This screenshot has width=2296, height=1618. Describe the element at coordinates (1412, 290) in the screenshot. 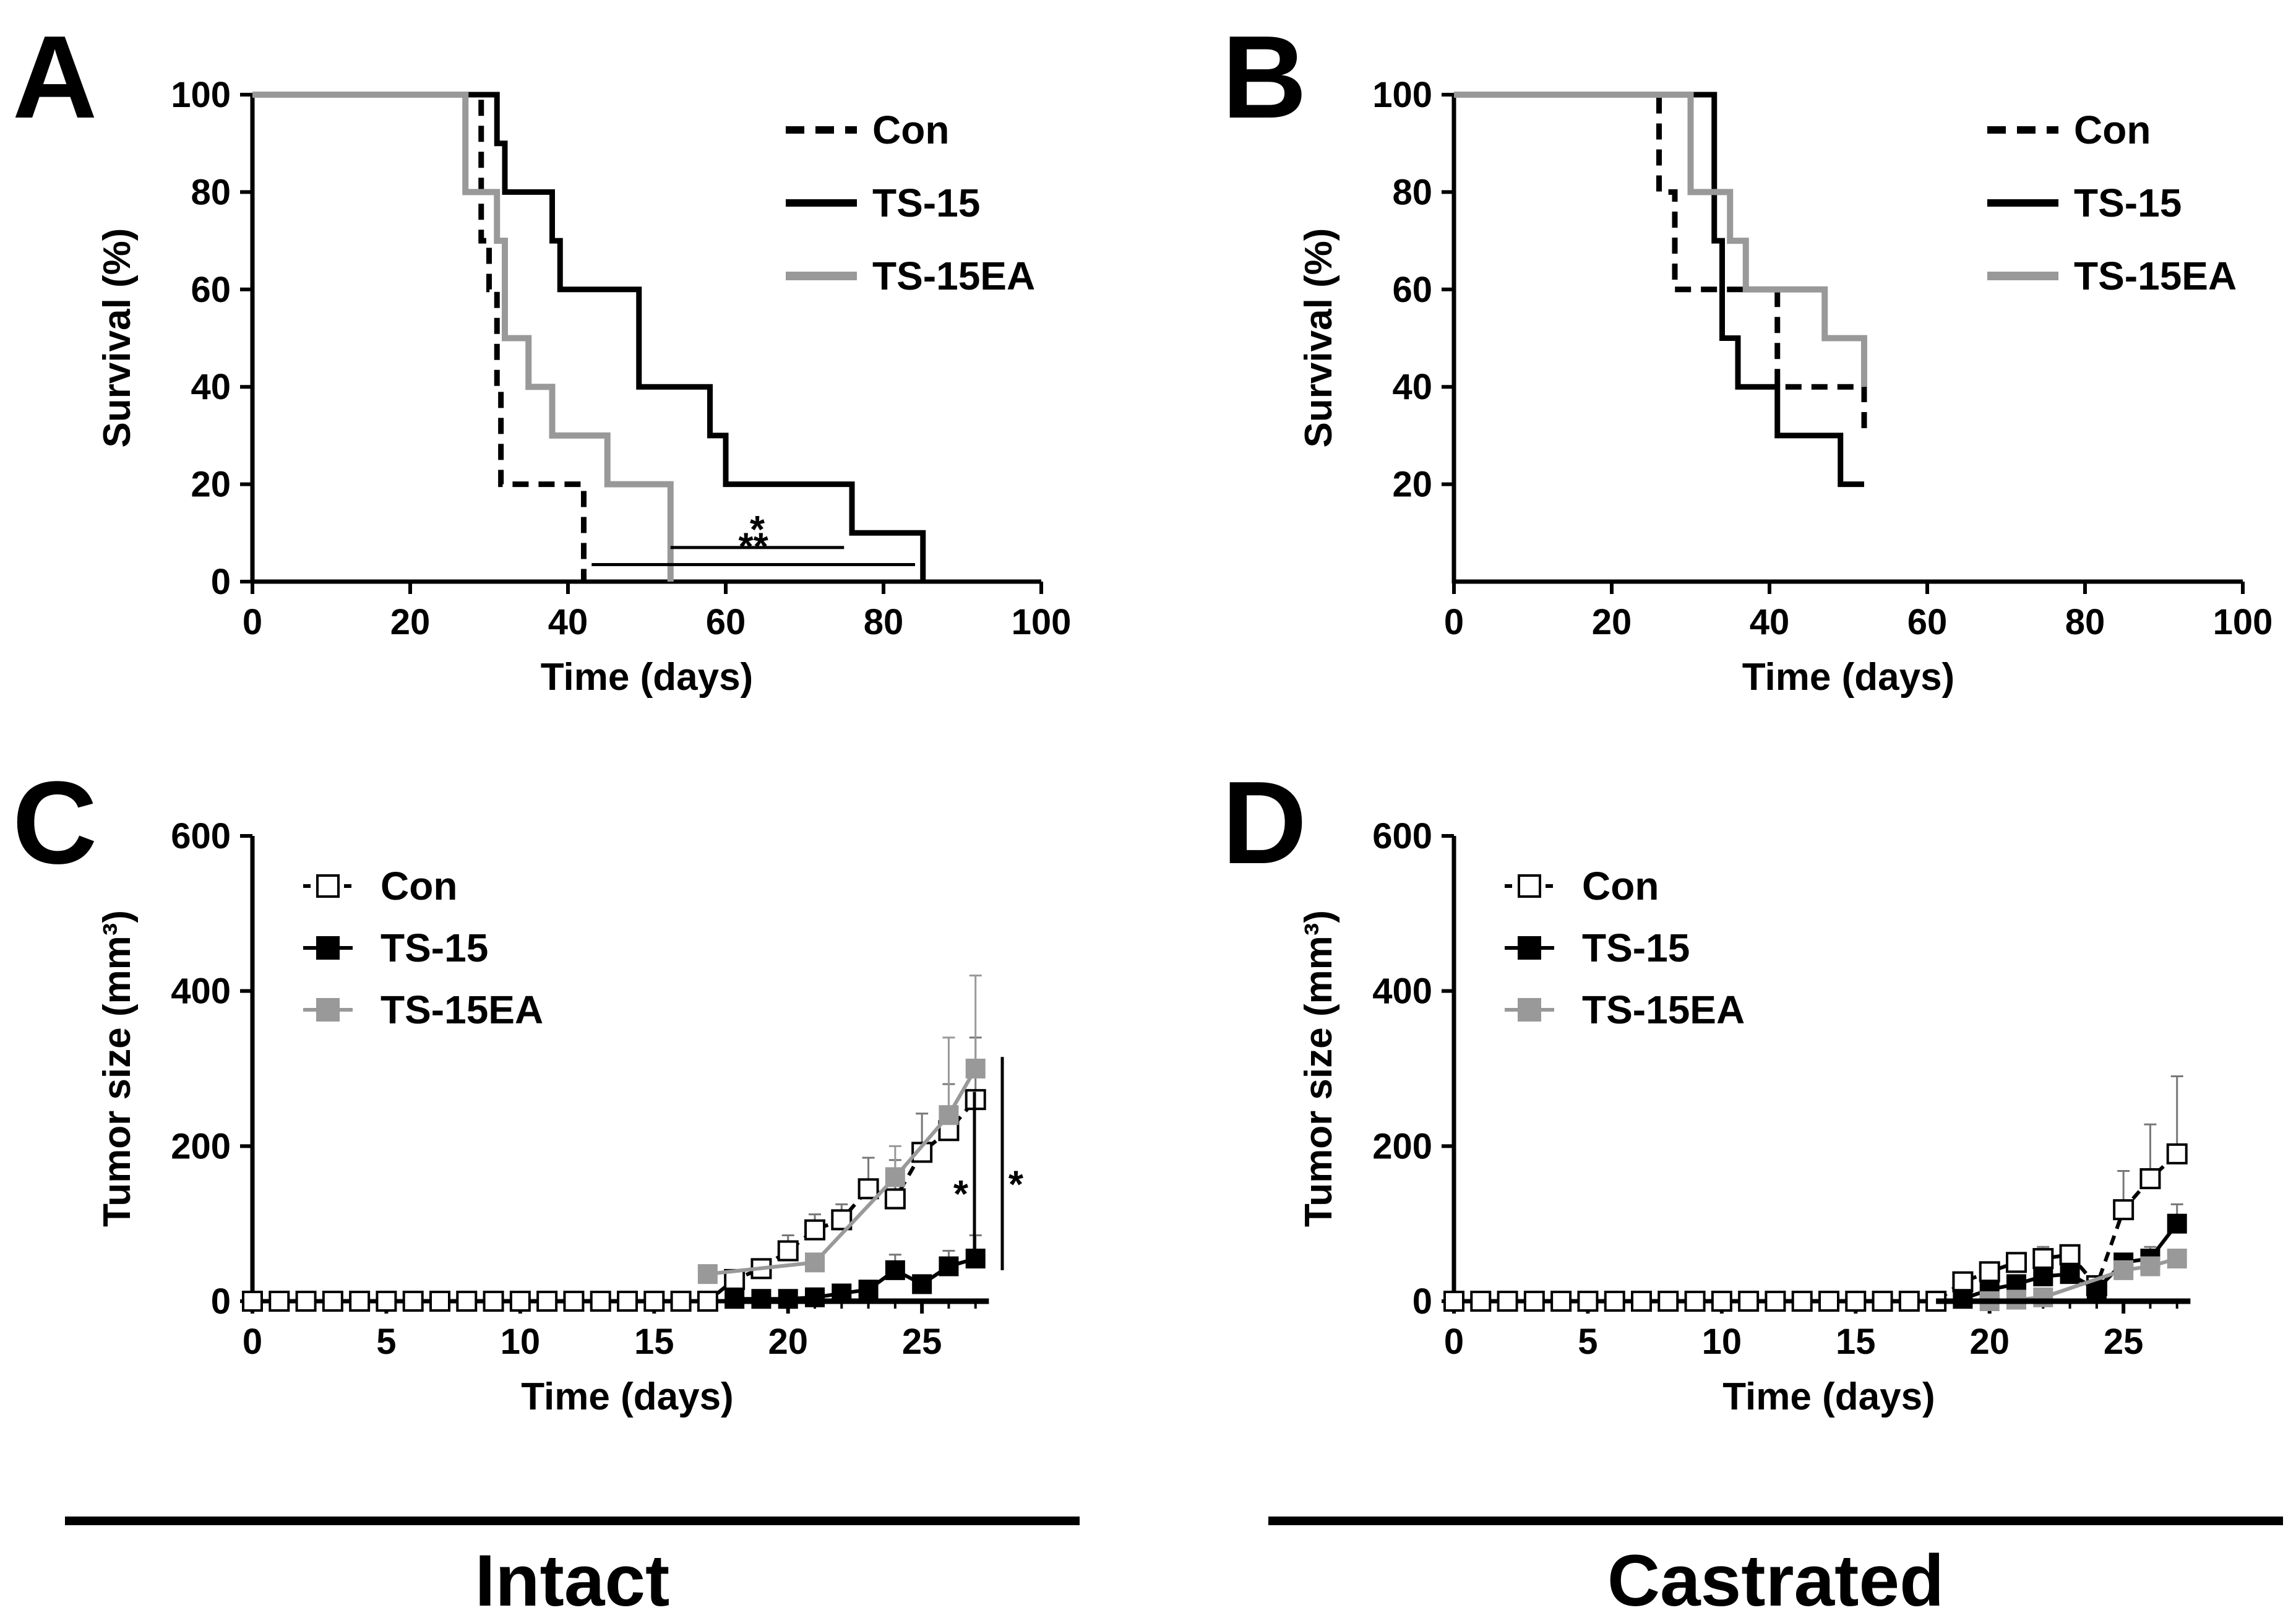

I see `y-tick-label: 60` at that location.